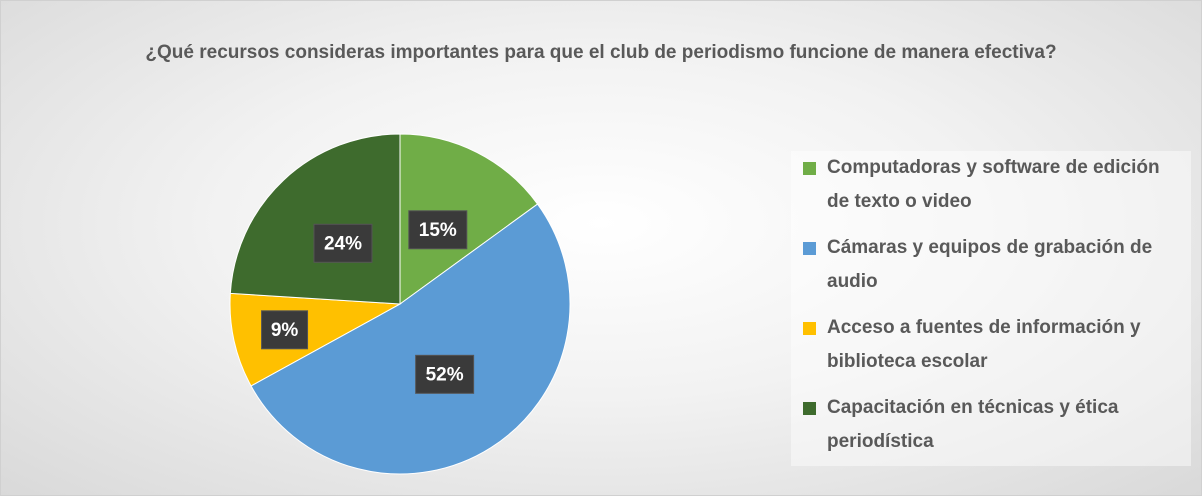  I want to click on data-label: 15%, so click(438, 230).